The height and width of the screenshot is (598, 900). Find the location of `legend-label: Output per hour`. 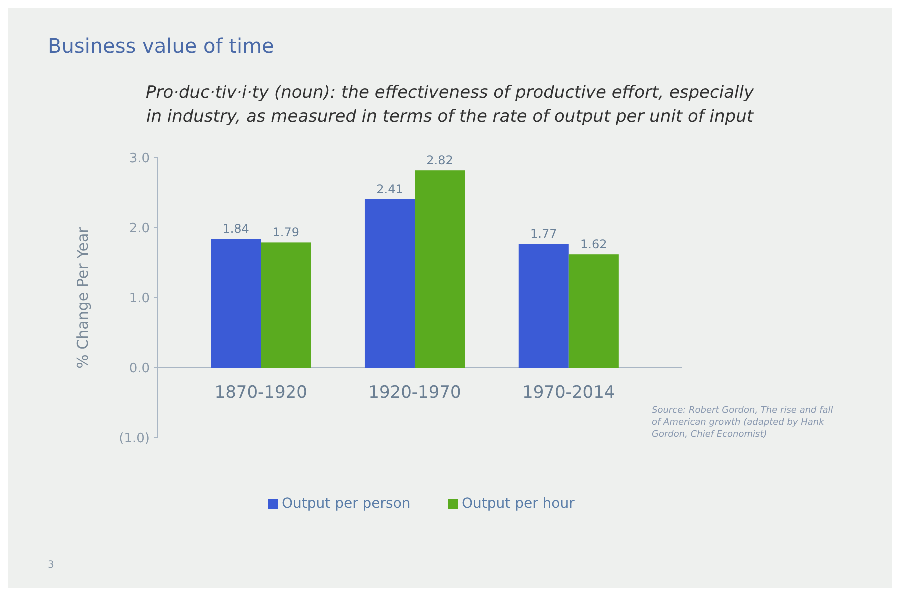

legend-label: Output per hour is located at coordinates (519, 504).